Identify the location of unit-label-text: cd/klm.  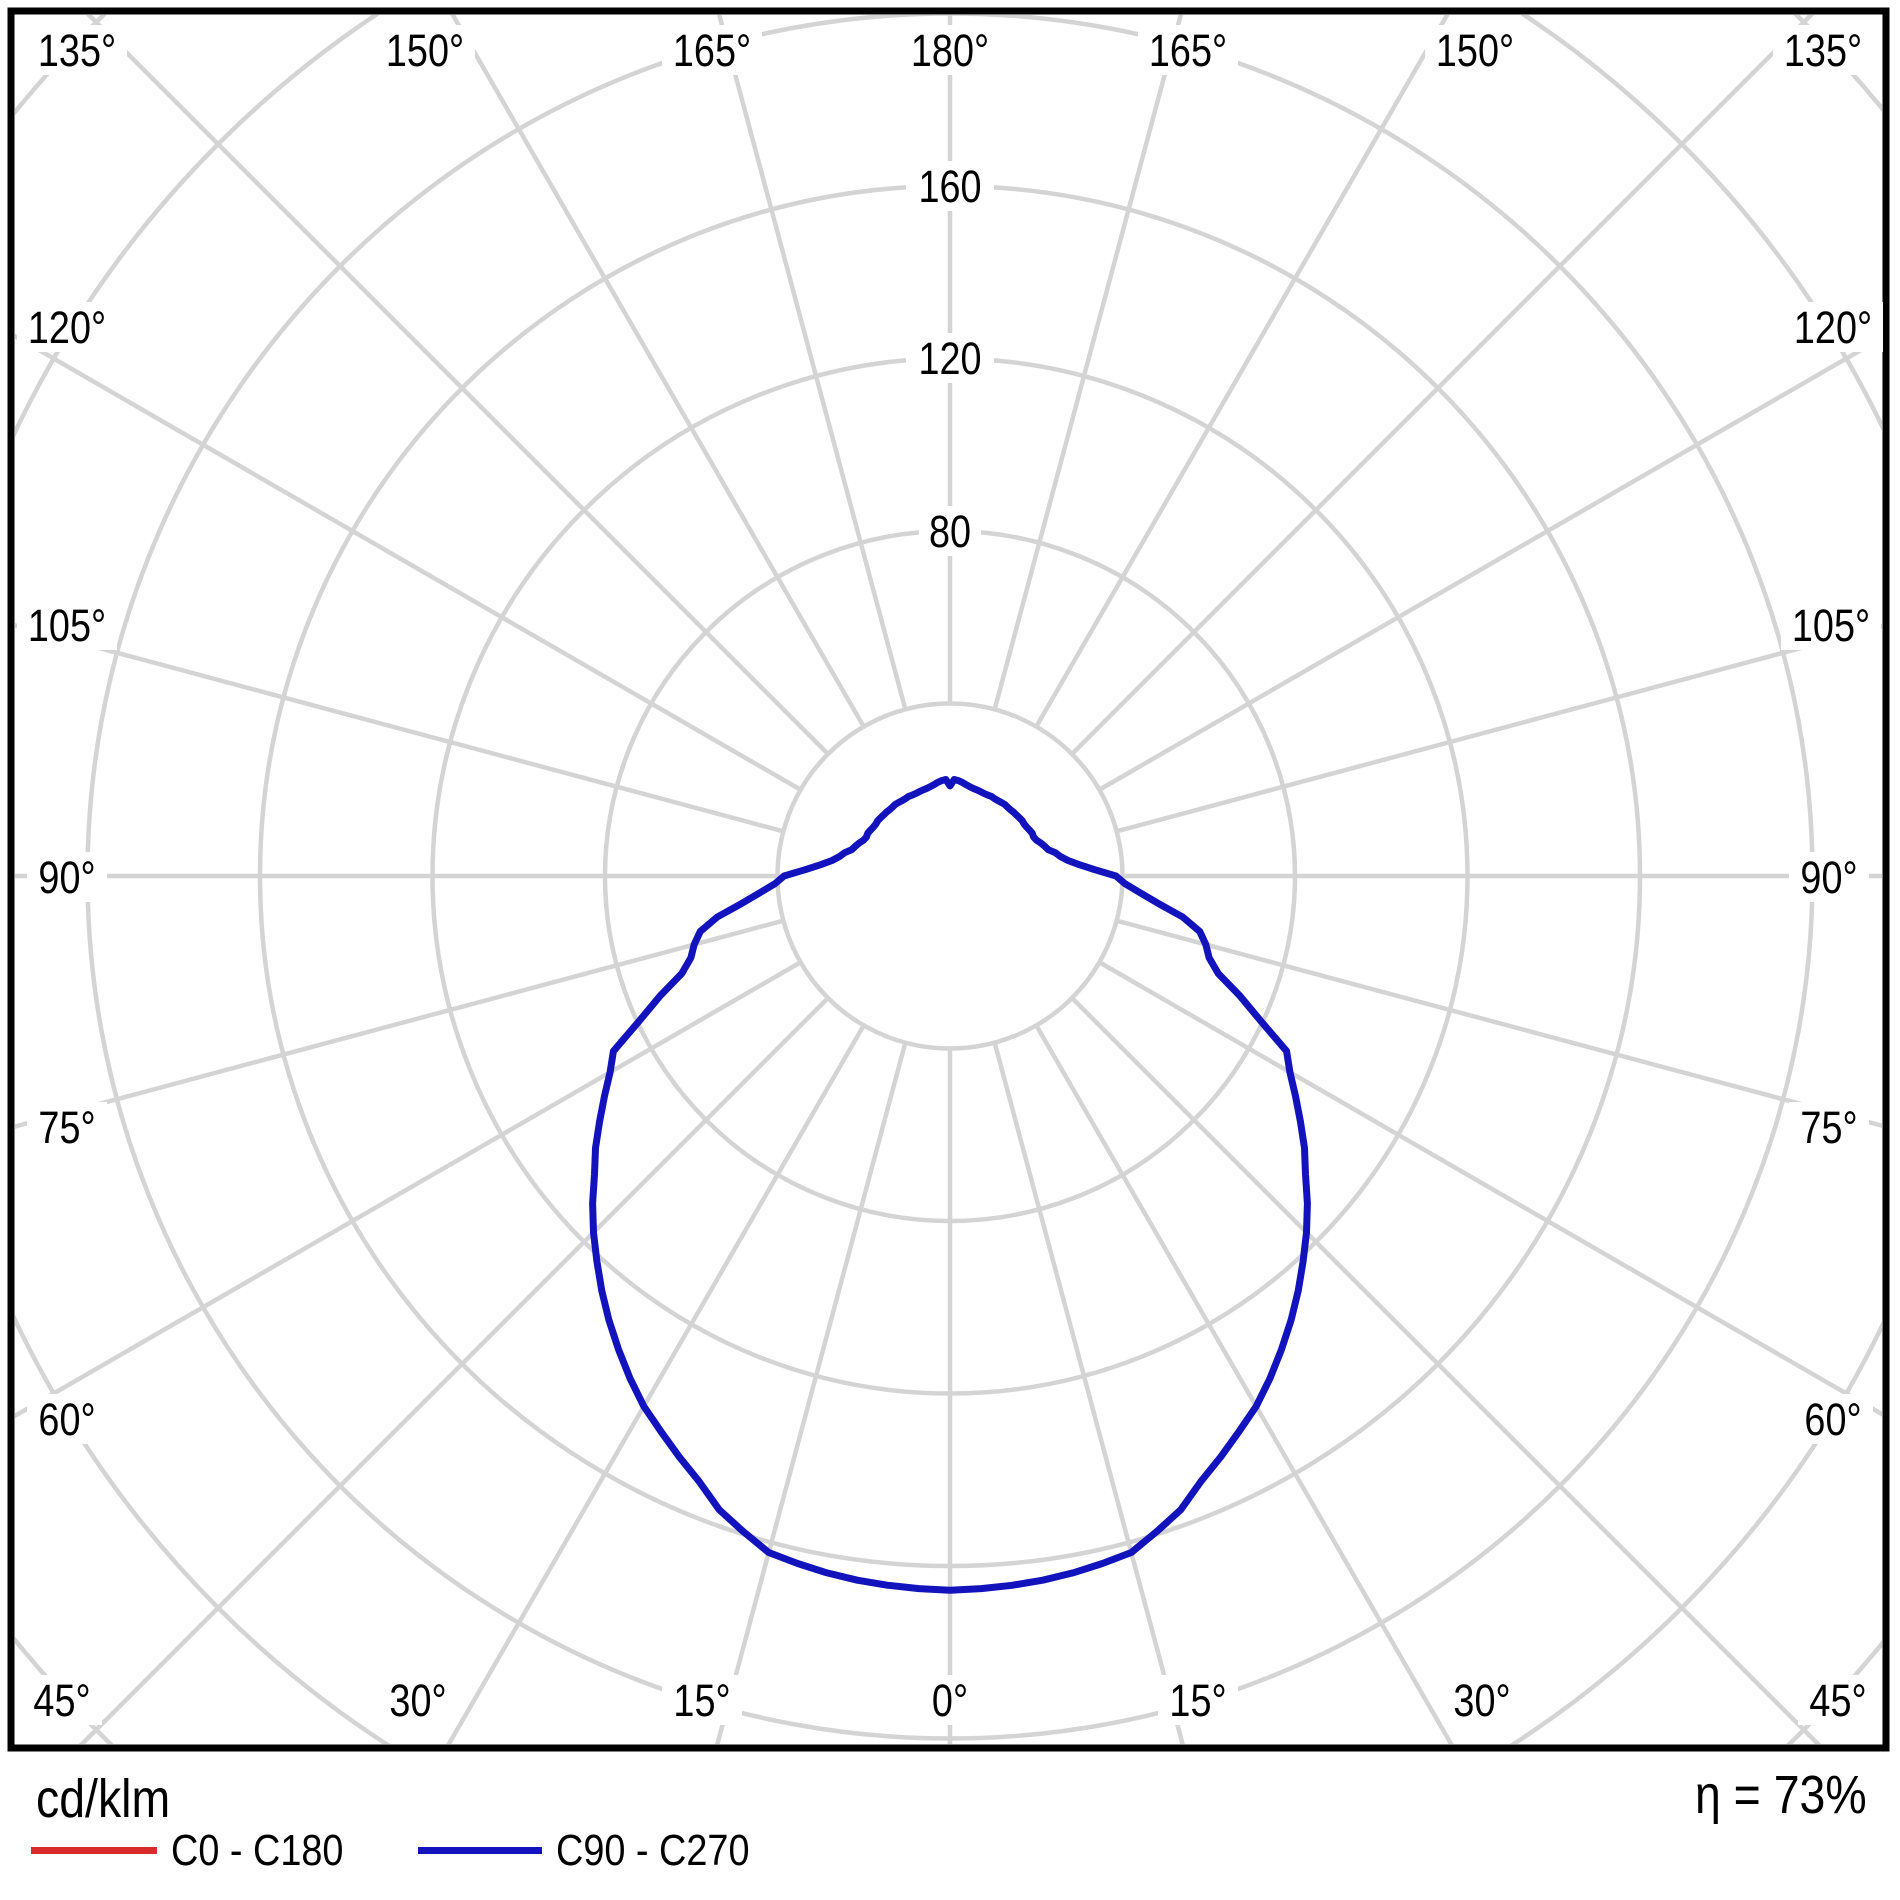
(103, 1799).